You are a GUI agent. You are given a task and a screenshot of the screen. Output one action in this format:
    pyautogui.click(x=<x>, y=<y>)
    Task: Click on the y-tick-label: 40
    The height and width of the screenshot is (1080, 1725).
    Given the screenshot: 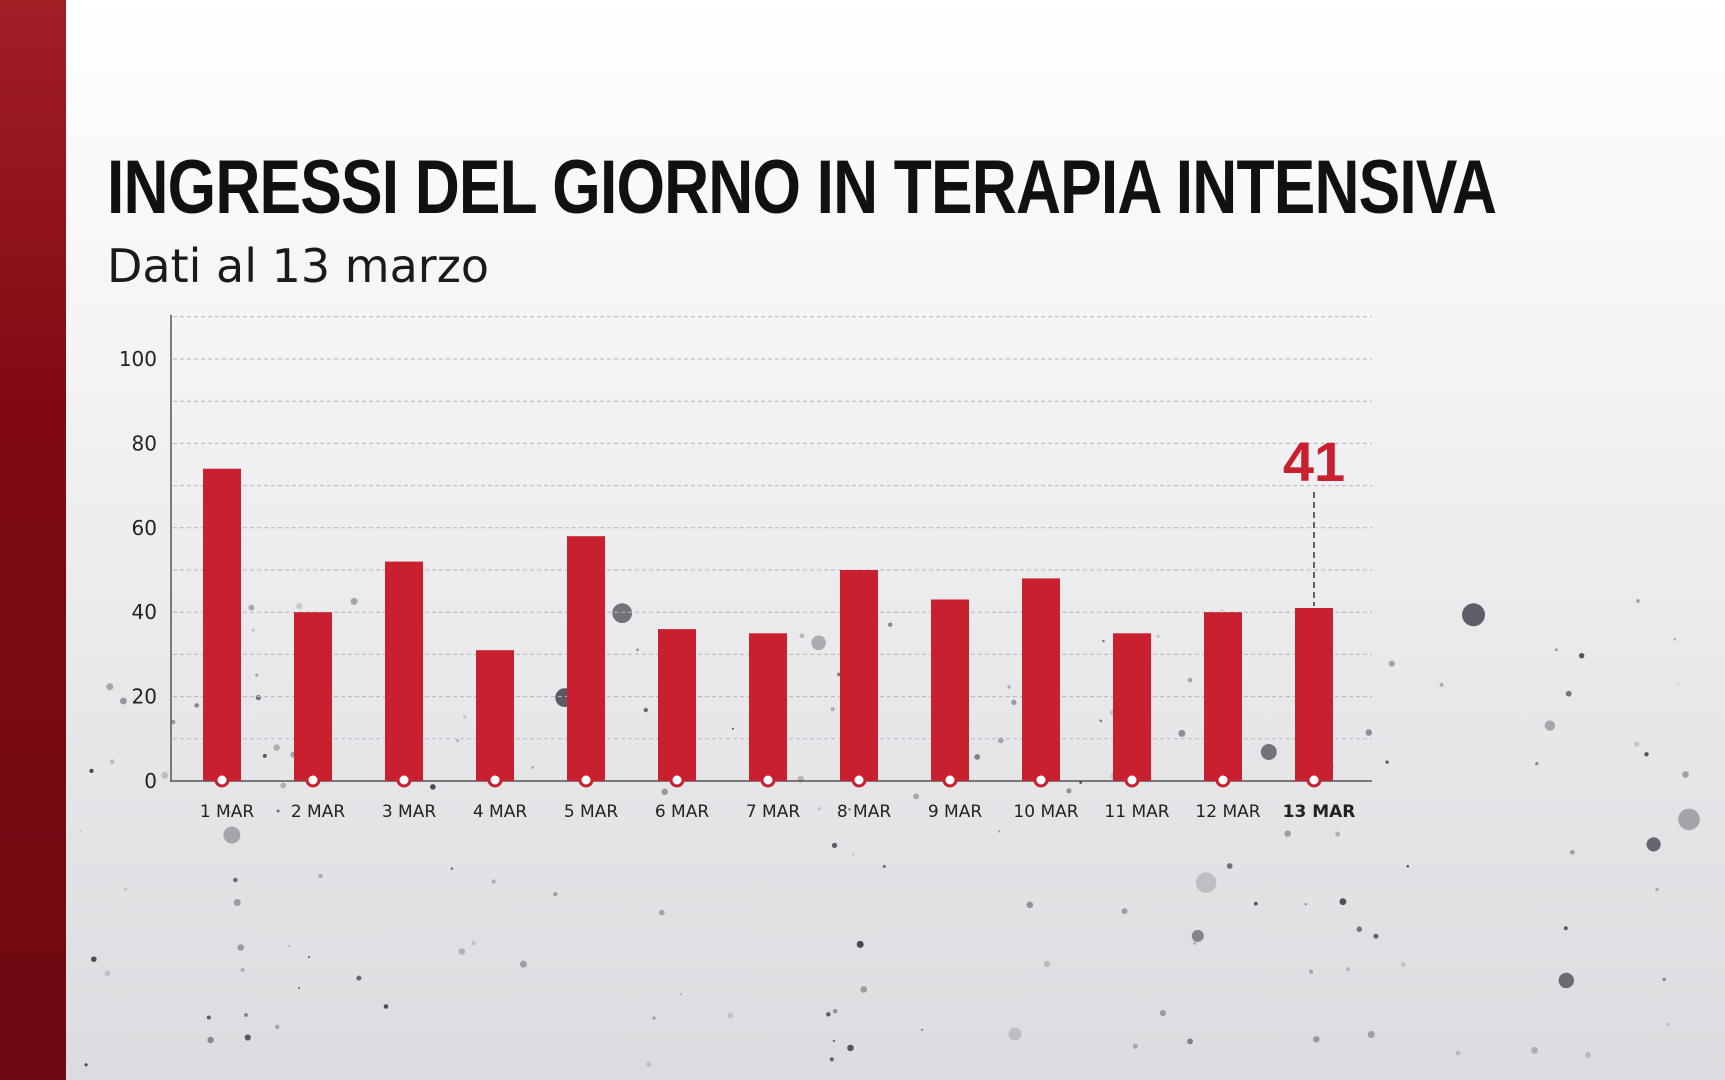 What is the action you would take?
    pyautogui.click(x=144, y=612)
    